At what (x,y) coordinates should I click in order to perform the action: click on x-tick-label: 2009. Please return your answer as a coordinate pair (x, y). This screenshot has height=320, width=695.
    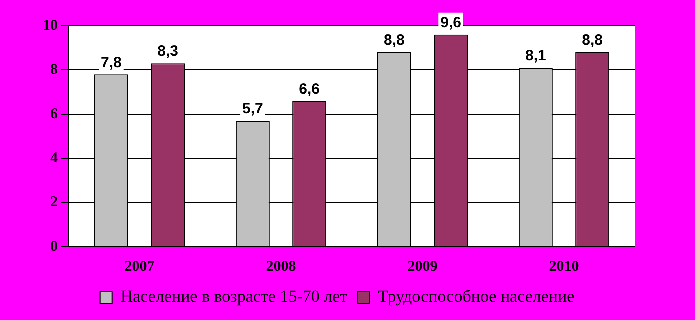
    Looking at the image, I should click on (423, 266).